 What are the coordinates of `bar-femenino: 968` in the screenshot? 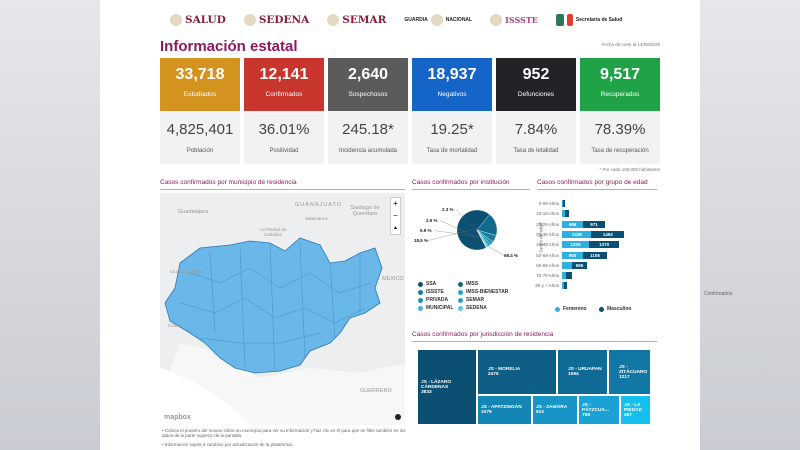 It's located at (573, 224).